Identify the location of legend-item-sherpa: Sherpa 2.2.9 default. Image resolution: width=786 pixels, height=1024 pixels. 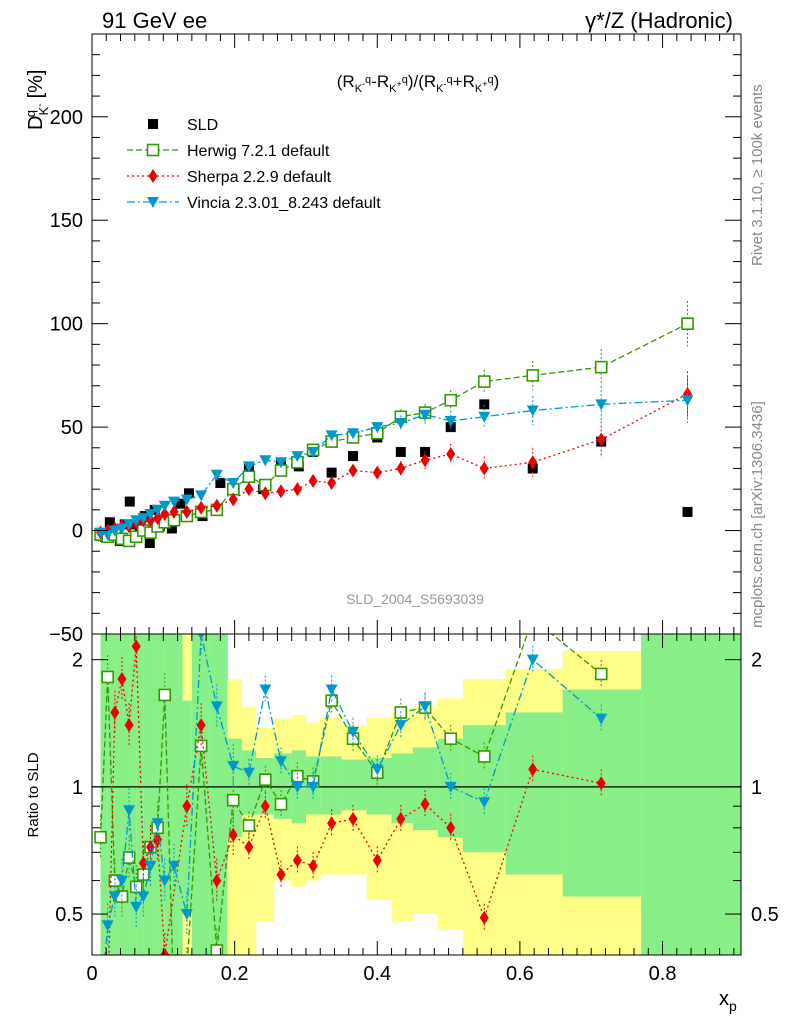
(229, 177).